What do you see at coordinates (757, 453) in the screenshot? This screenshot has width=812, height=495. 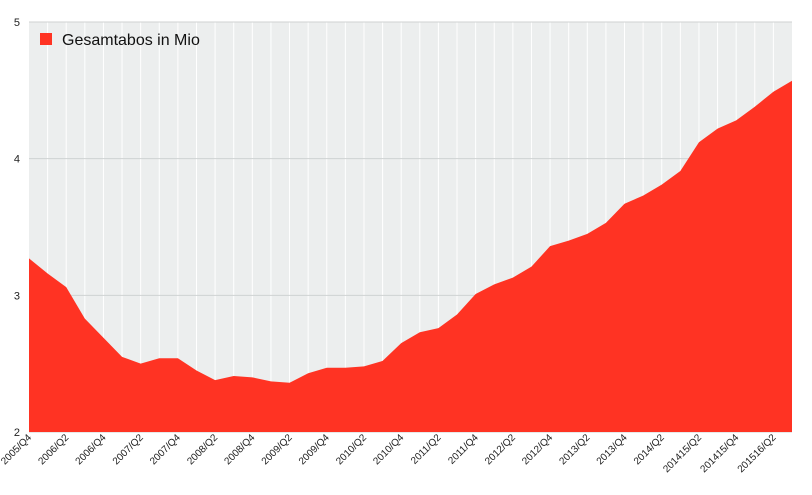 I see `x-tick-label: 201516/Q2` at bounding box center [757, 453].